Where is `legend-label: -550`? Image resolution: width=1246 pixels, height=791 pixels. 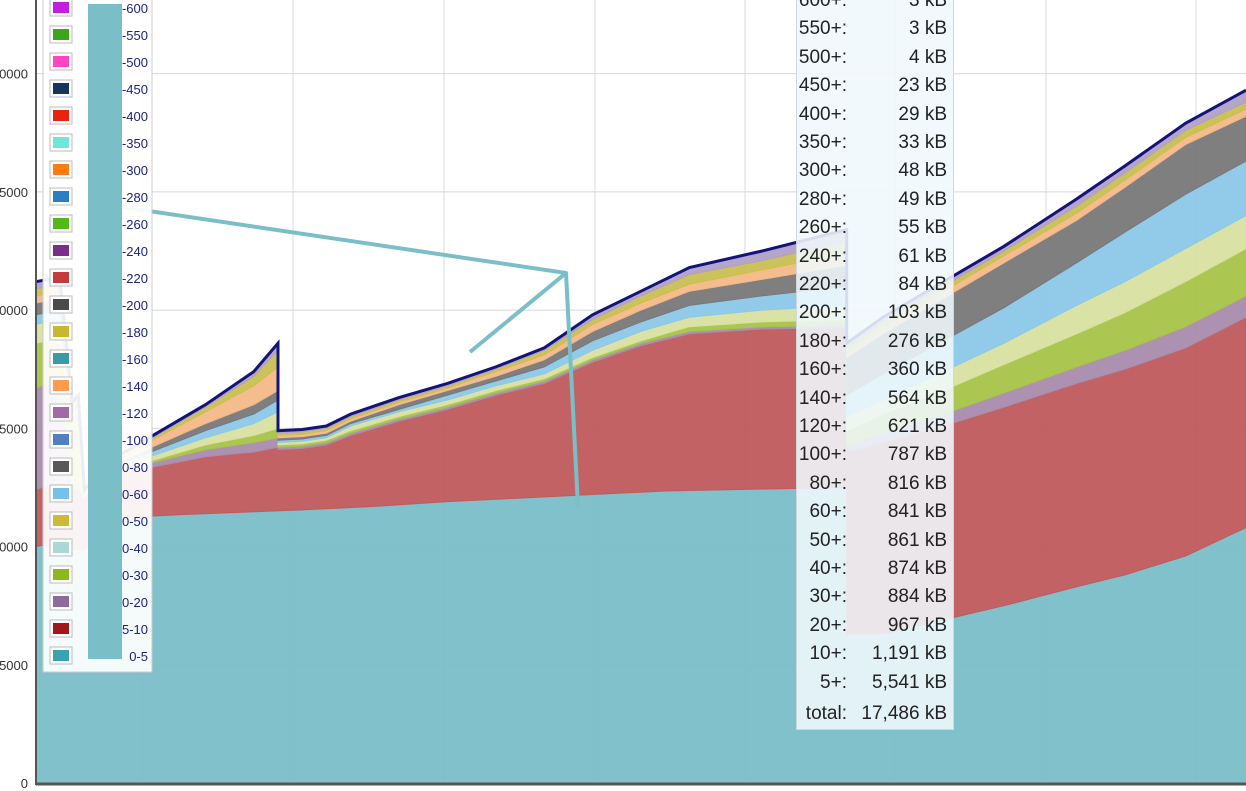 legend-label: -550 is located at coordinates (135, 35).